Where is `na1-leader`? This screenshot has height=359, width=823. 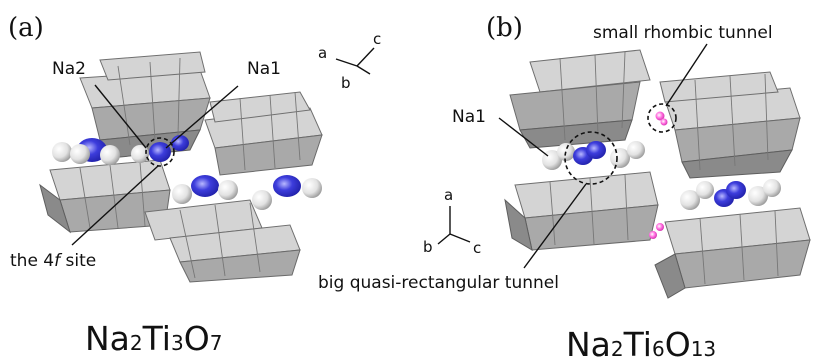 na1-leader is located at coordinates (202, 117).